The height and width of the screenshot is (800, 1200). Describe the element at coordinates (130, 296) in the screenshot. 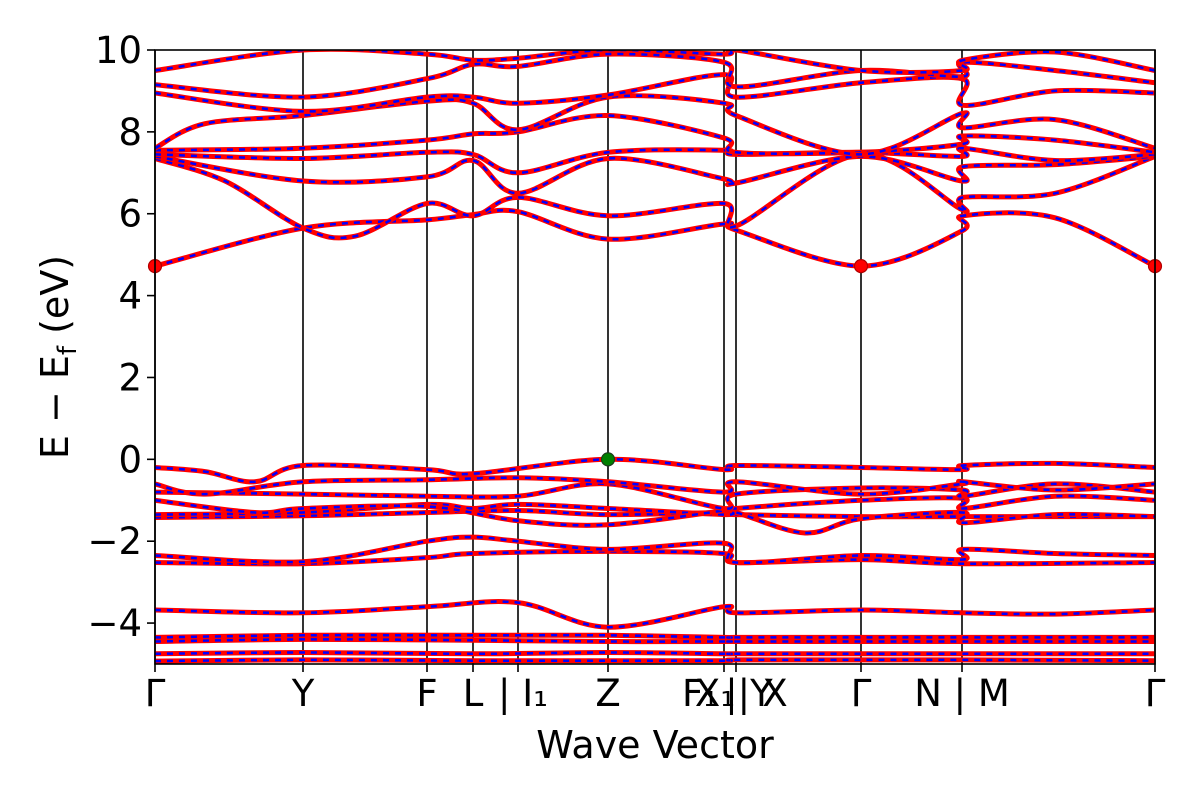

I see `y-tick-label-4: 4` at that location.